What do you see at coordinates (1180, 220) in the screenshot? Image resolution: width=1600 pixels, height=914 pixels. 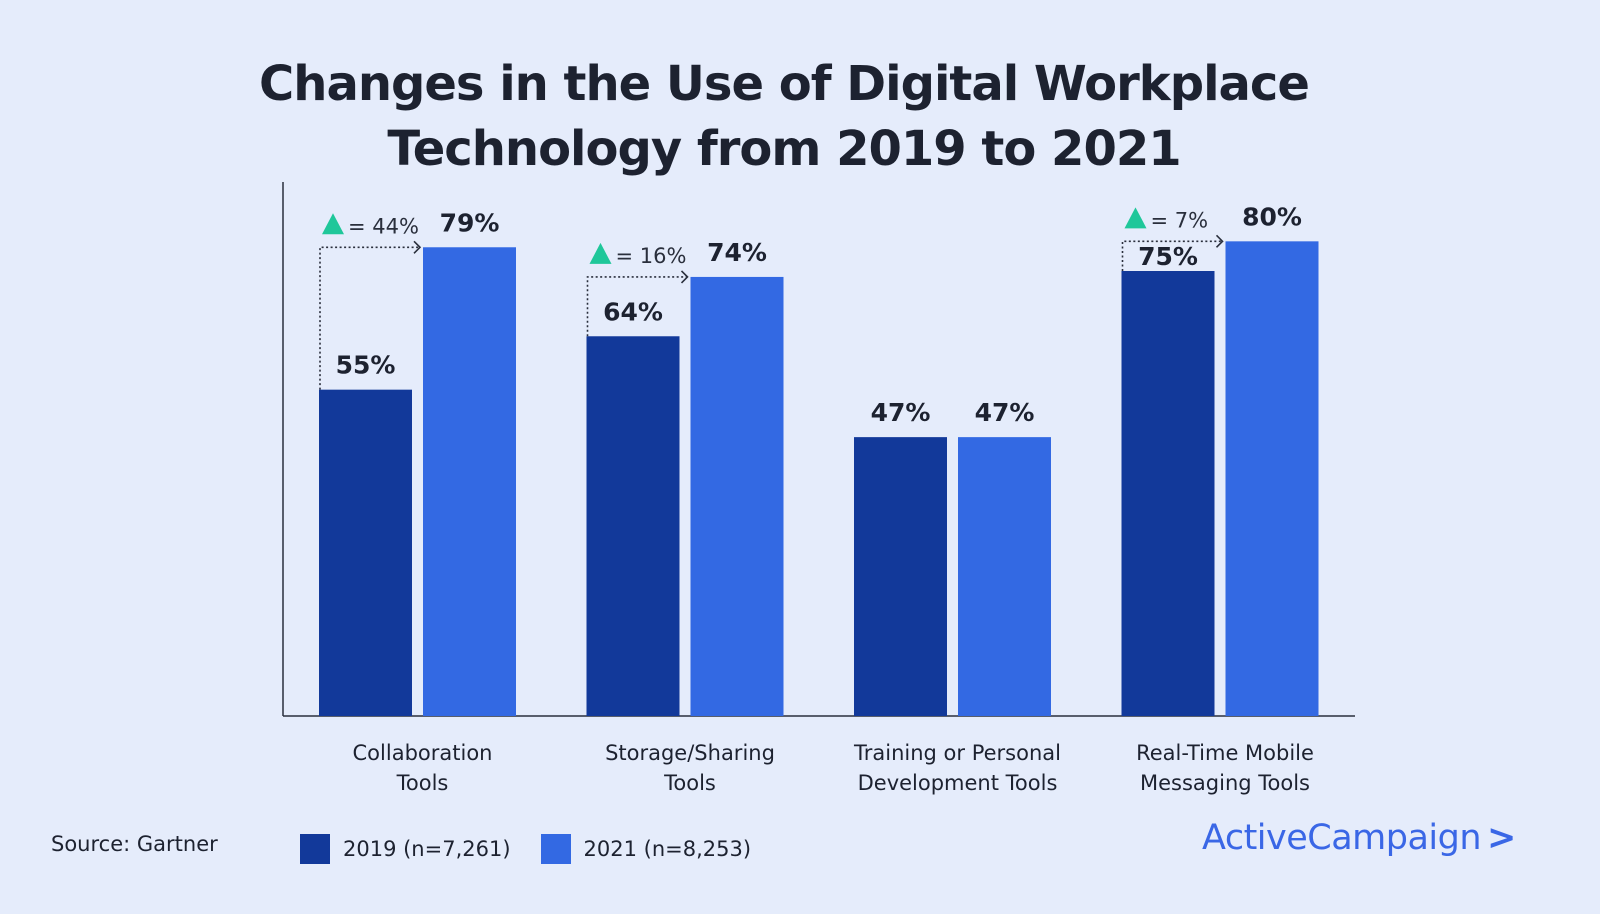 I see `delta-label: = 7%` at bounding box center [1180, 220].